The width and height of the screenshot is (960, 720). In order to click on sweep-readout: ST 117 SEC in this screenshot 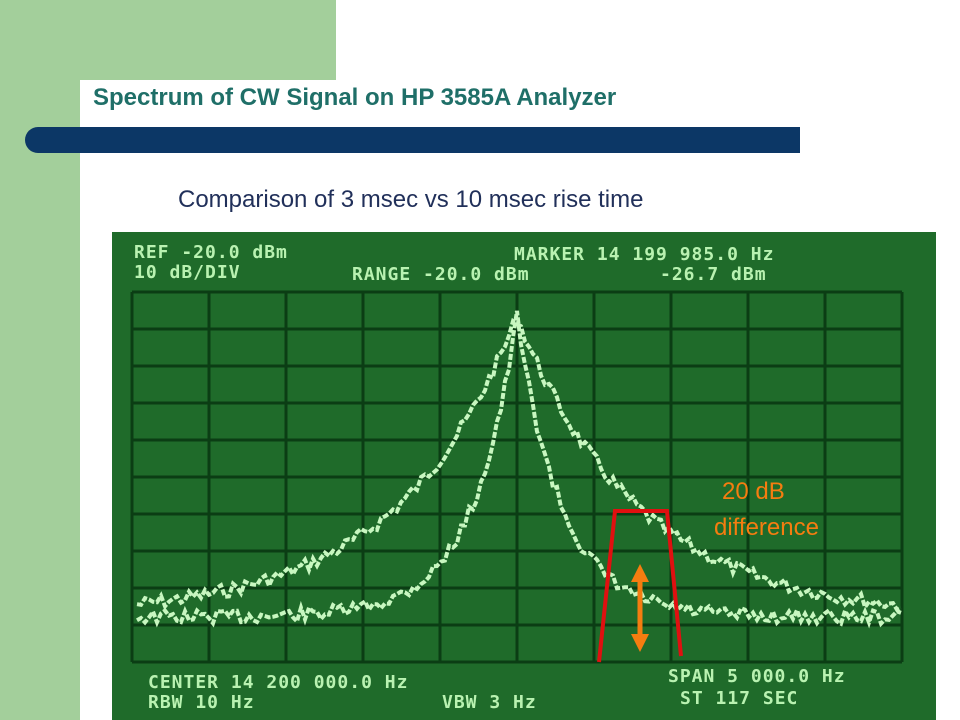, I will do `click(739, 698)`.